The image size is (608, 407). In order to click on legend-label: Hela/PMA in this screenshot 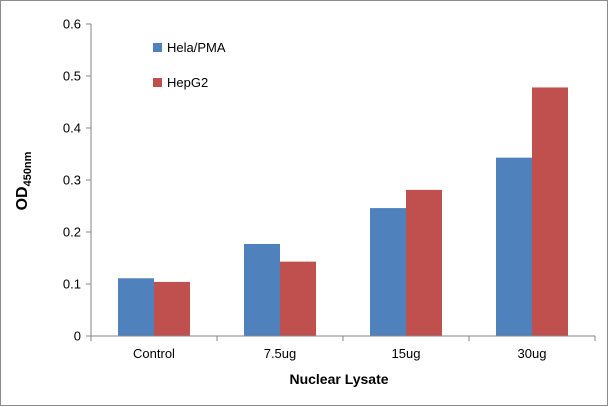, I will do `click(196, 47)`.